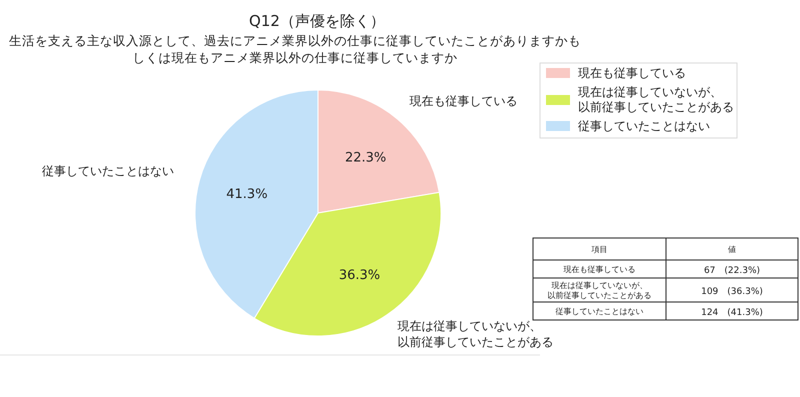  Describe the element at coordinates (463, 101) in the screenshot. I see `slice-label: 現在も従事している` at that location.